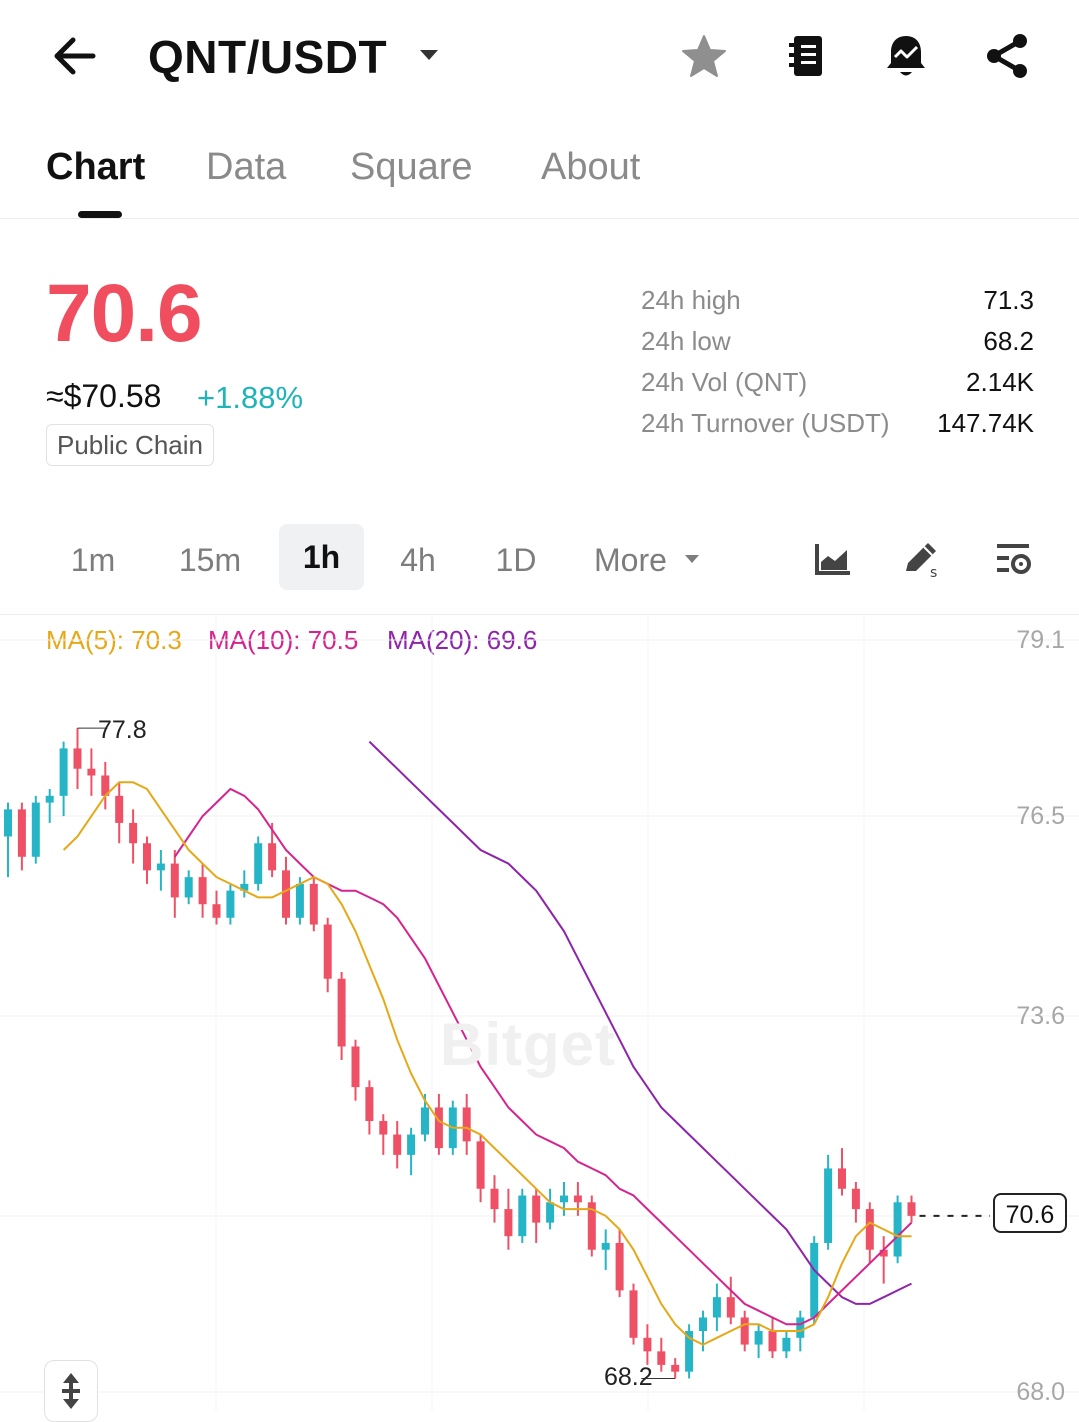 The width and height of the screenshot is (1079, 1422). What do you see at coordinates (833, 559) in the screenshot?
I see `indicator-chart-icon` at bounding box center [833, 559].